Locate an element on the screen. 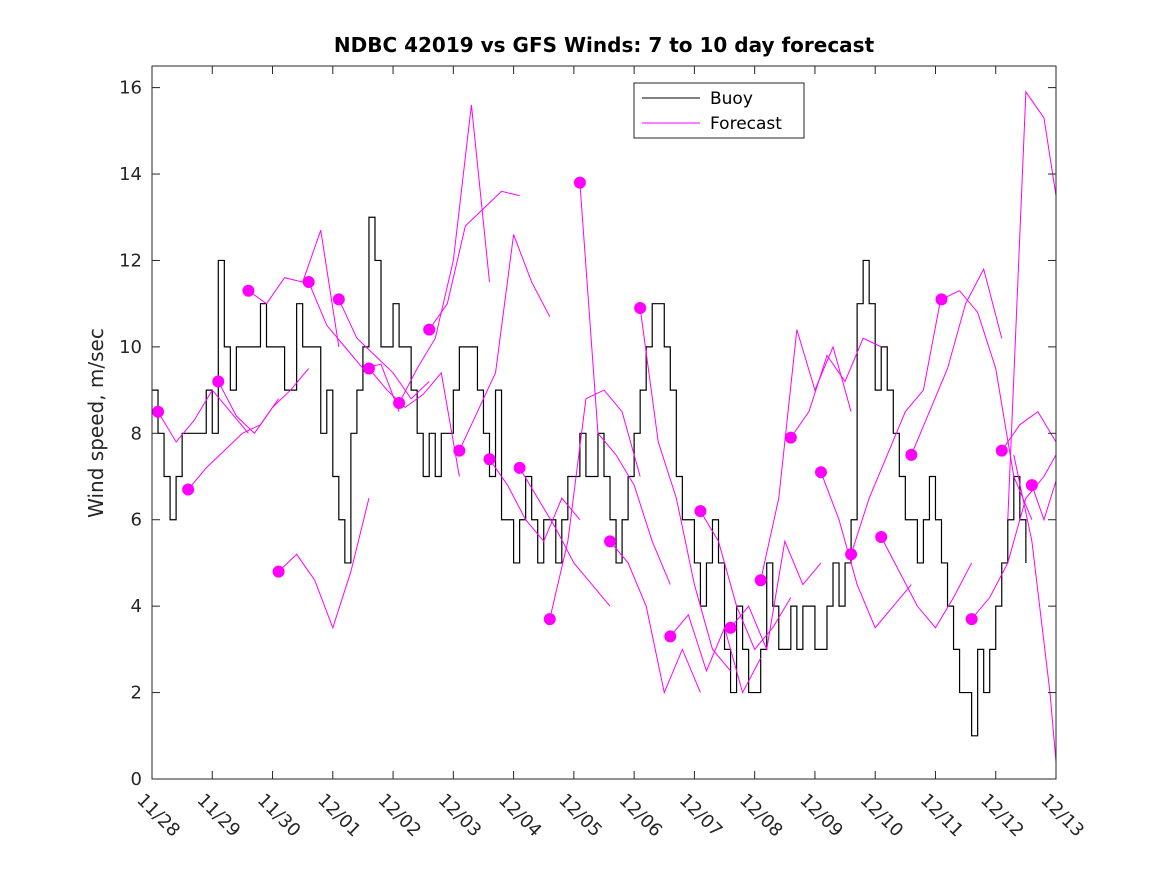 The image size is (1167, 875). x-tick-label-2: 11/30 is located at coordinates (279, 816).